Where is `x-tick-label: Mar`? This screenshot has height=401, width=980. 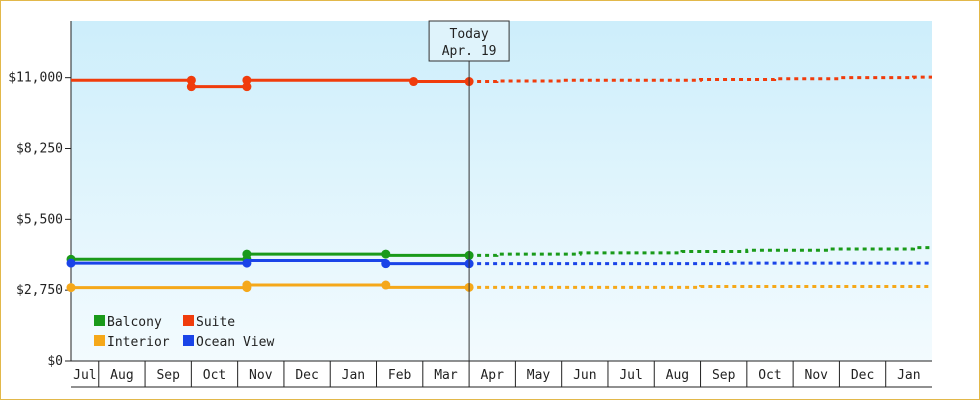
x-tick-label: Mar is located at coordinates (446, 375).